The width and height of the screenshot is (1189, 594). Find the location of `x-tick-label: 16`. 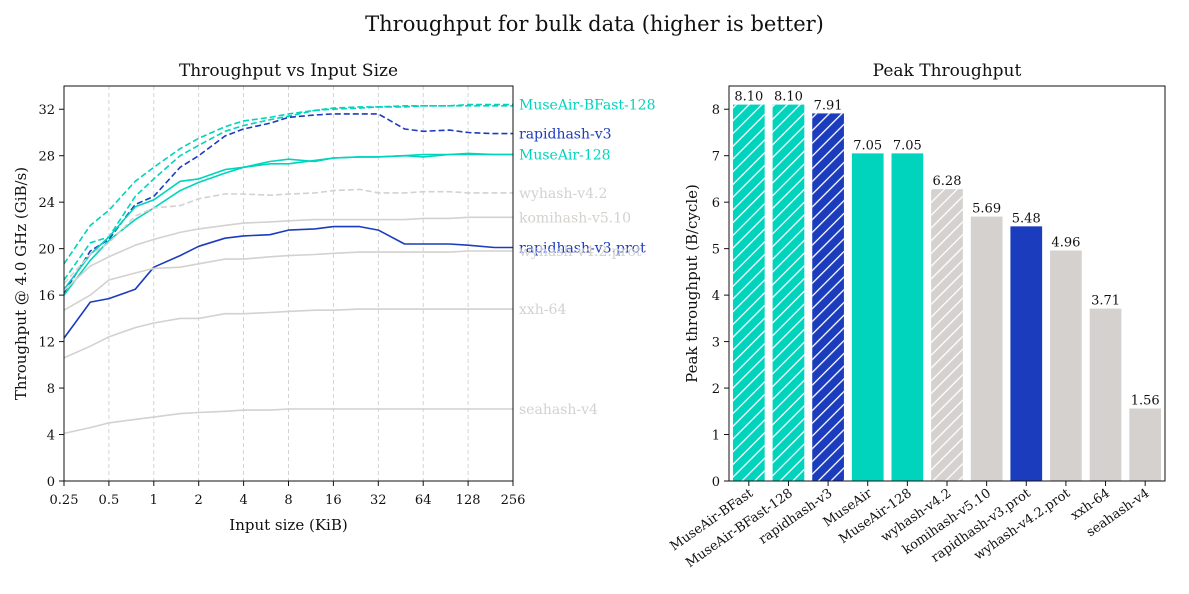

x-tick-label: 16 is located at coordinates (333, 500).